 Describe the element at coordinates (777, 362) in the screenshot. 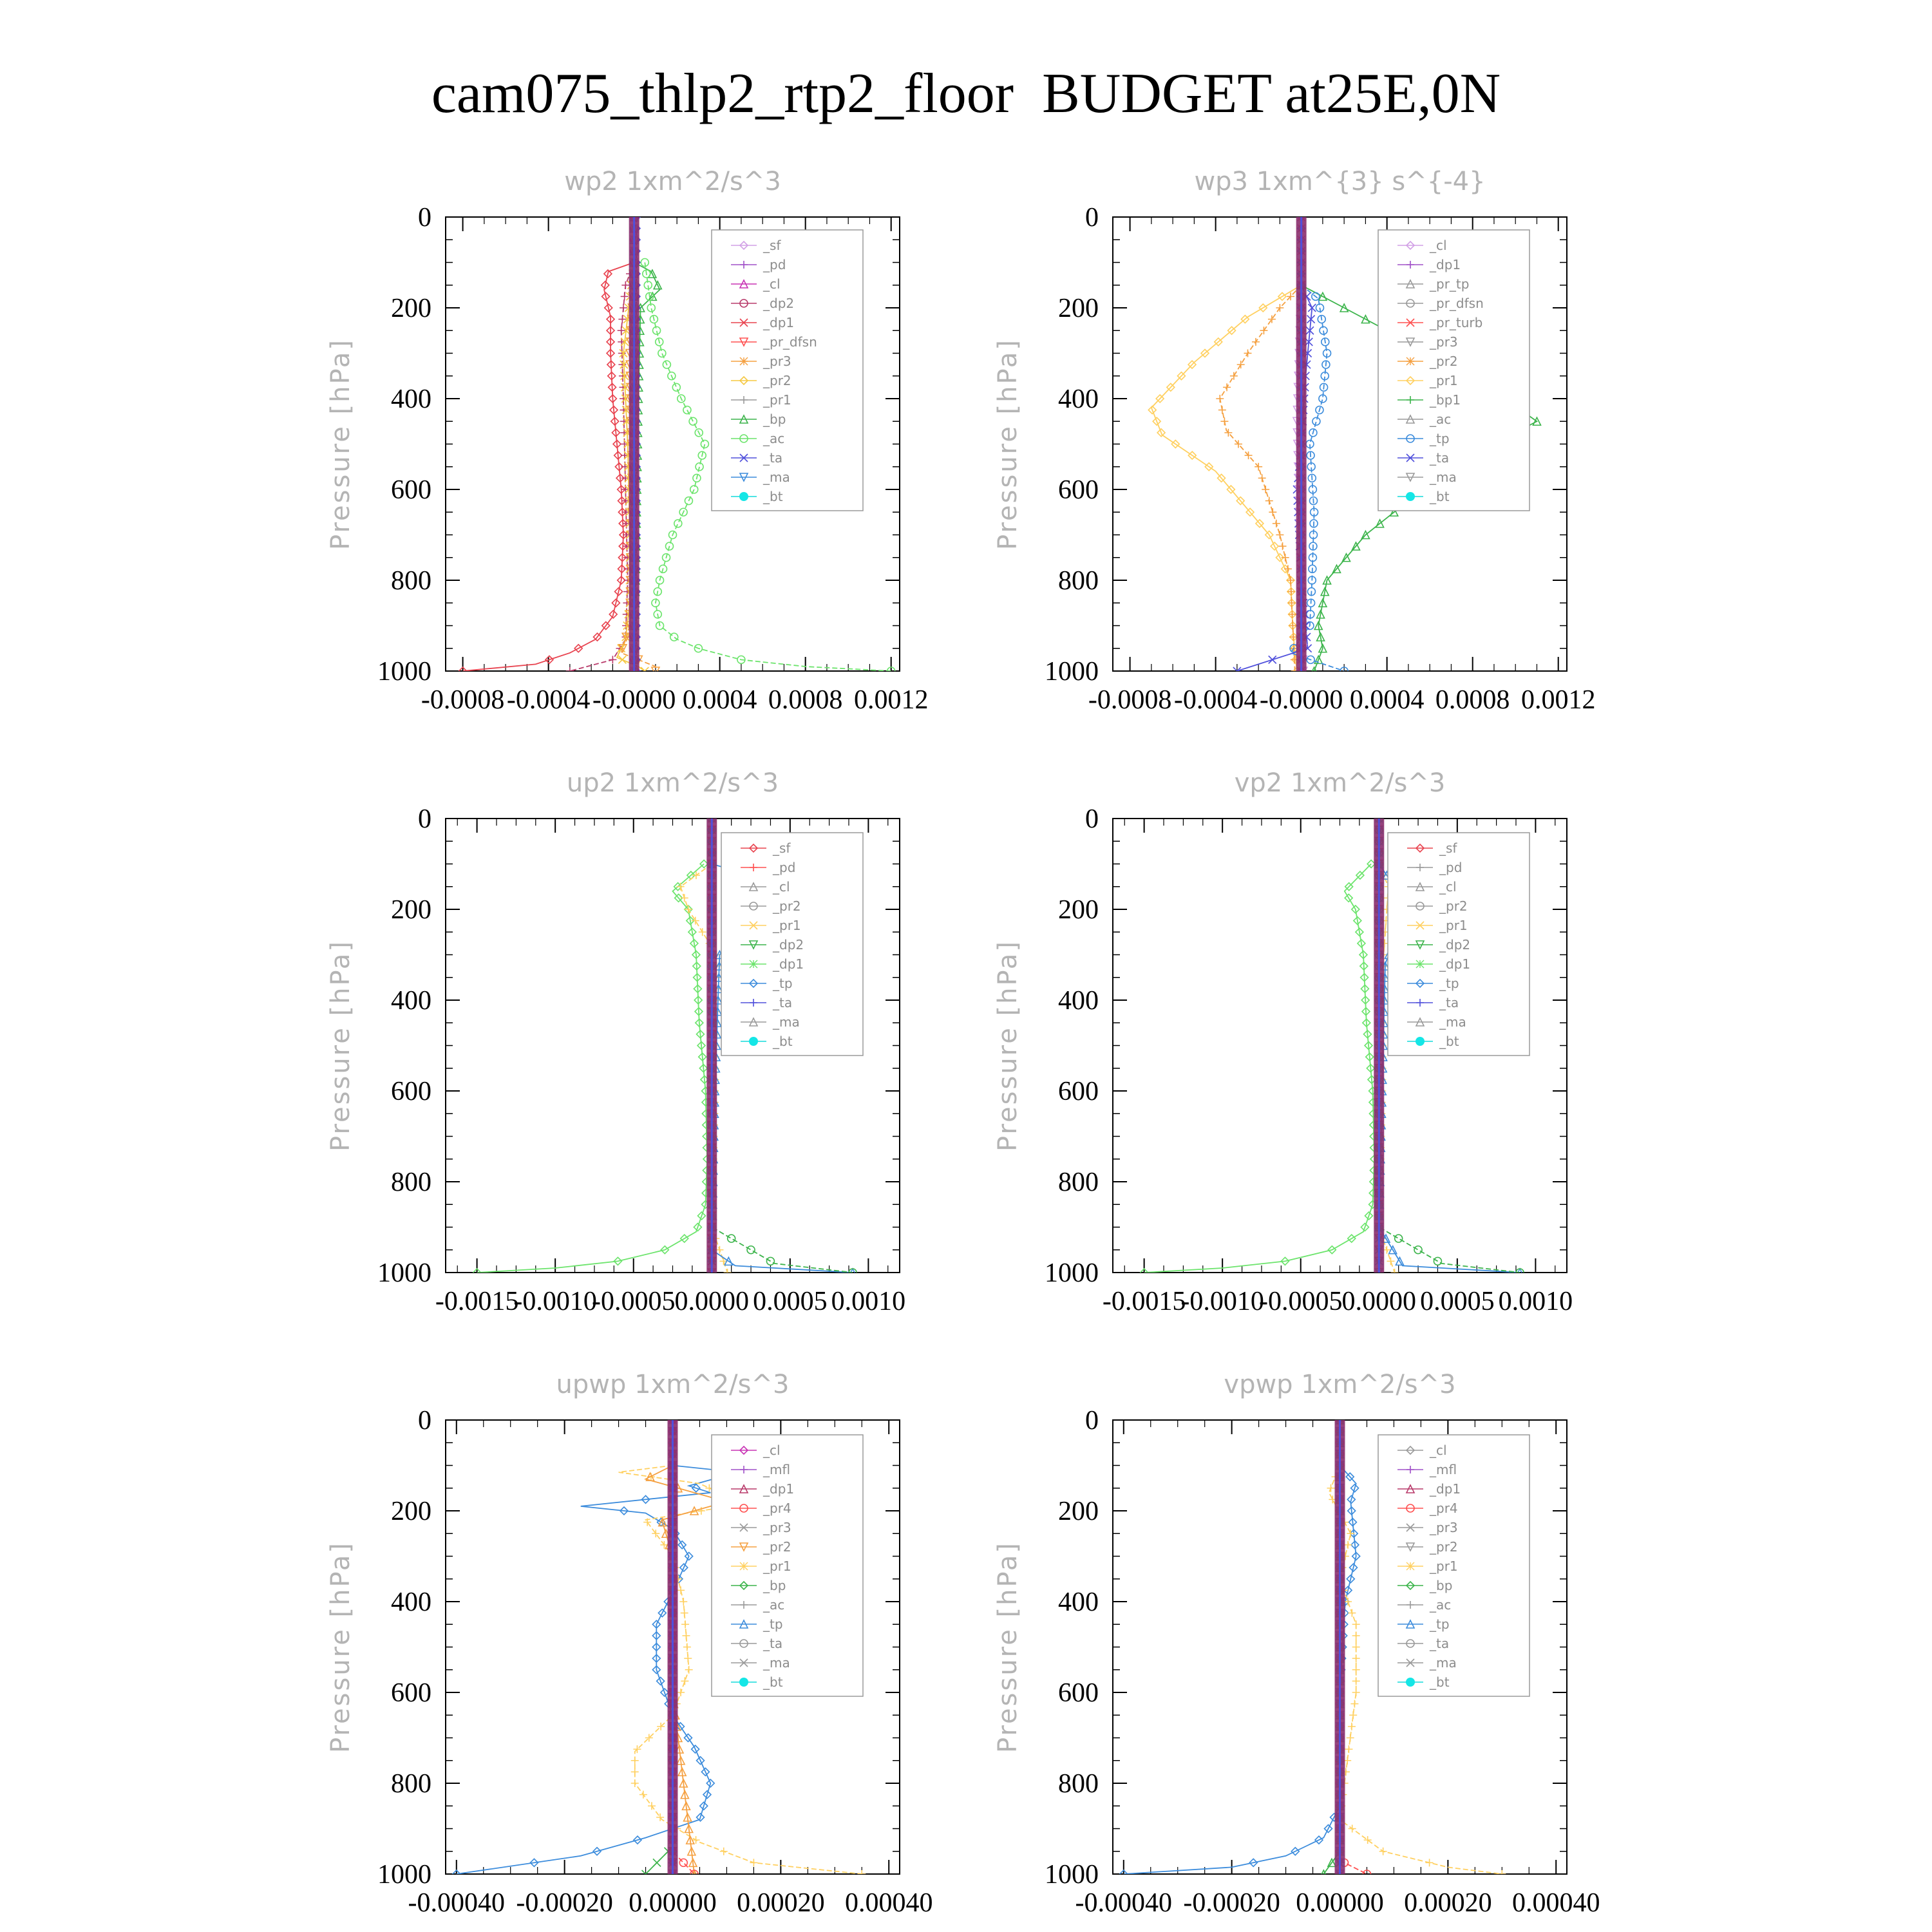

I see `legend-label: _pr3` at that location.